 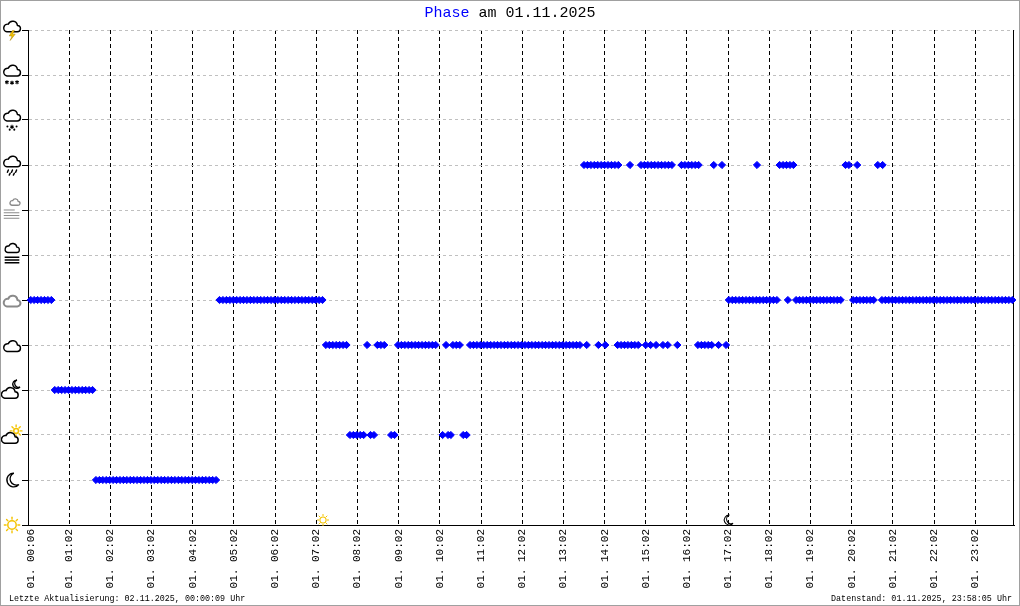 What do you see at coordinates (975, 559) in the screenshot?
I see `x-tick-label: 01. 23:02` at bounding box center [975, 559].